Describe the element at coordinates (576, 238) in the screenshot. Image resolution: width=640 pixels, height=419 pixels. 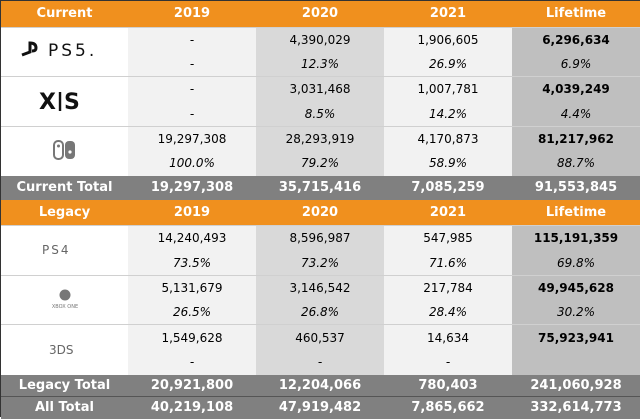
I see `units-cell: 115,191,359` at that location.